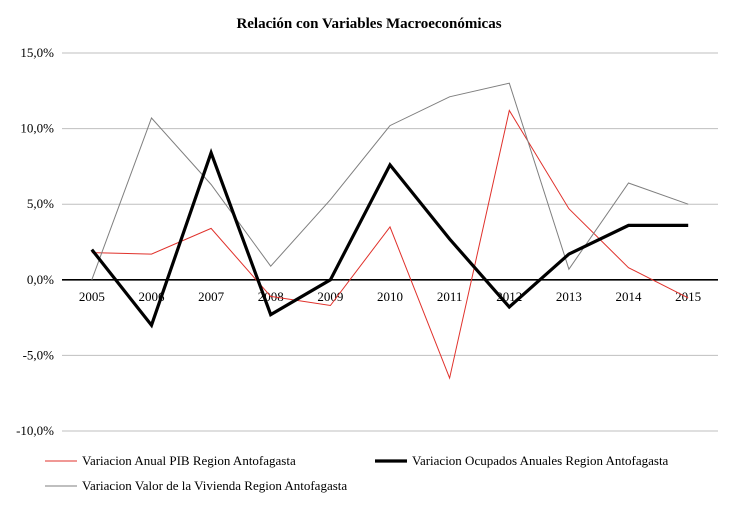 This screenshot has width=738, height=511. What do you see at coordinates (35, 430) in the screenshot?
I see `y-tick-label: -10,0%` at bounding box center [35, 430].